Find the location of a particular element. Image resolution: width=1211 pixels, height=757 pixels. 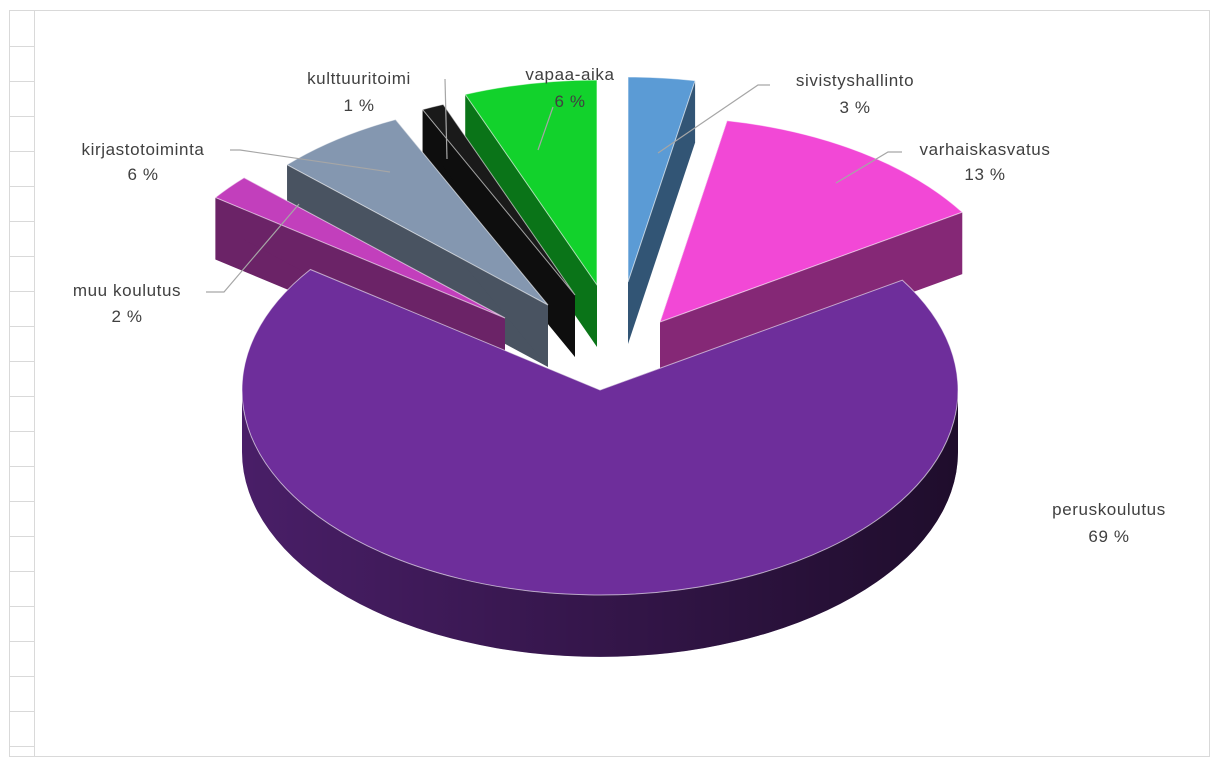

slice-sivistyshallinto is located at coordinates (661, 210).